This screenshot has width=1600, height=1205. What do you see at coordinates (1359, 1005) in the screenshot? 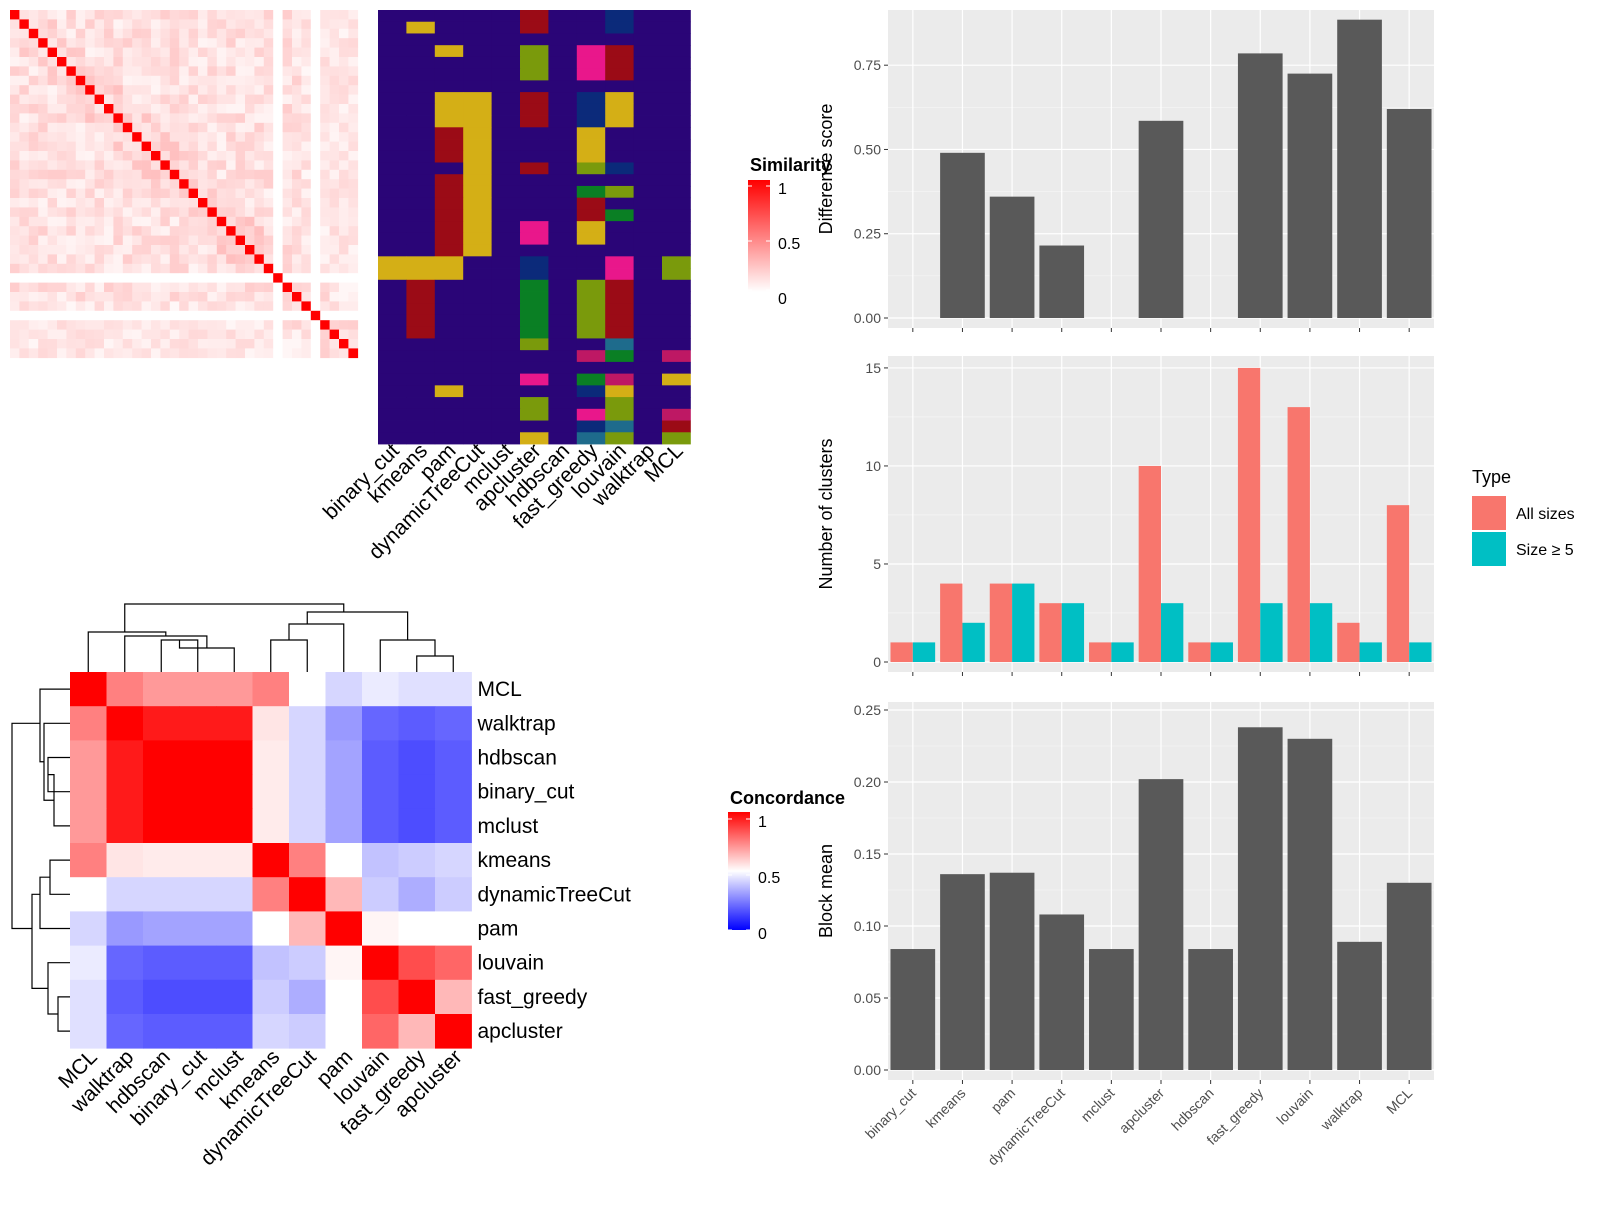
I see `bar` at bounding box center [1359, 1005].